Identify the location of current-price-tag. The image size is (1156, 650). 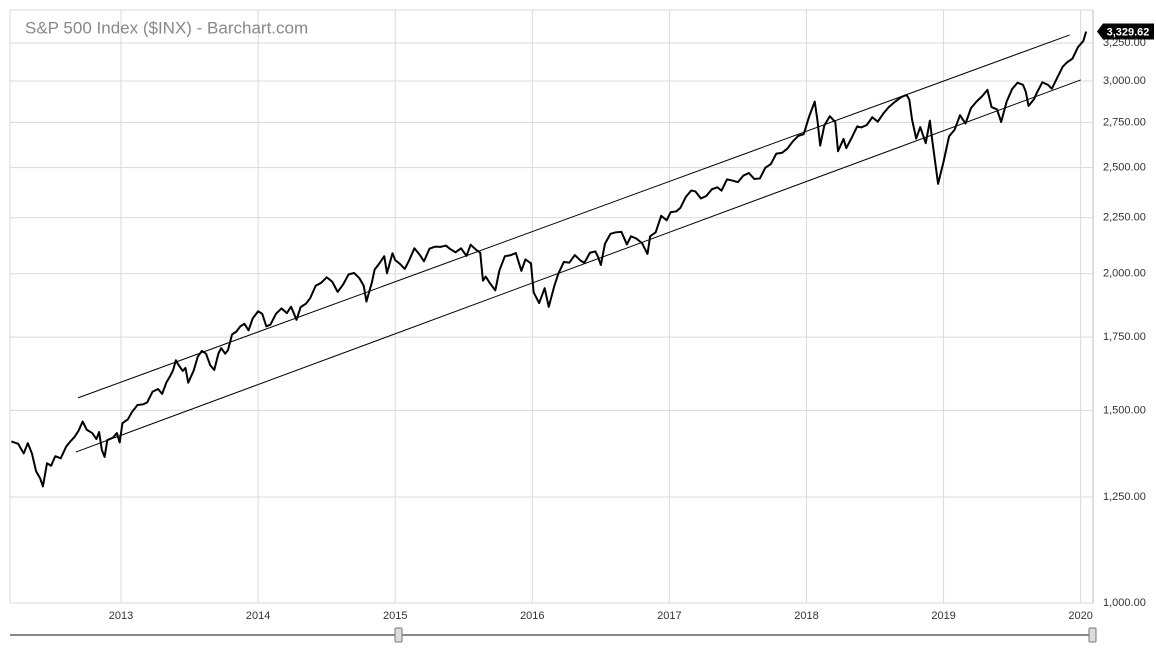
(1125, 31).